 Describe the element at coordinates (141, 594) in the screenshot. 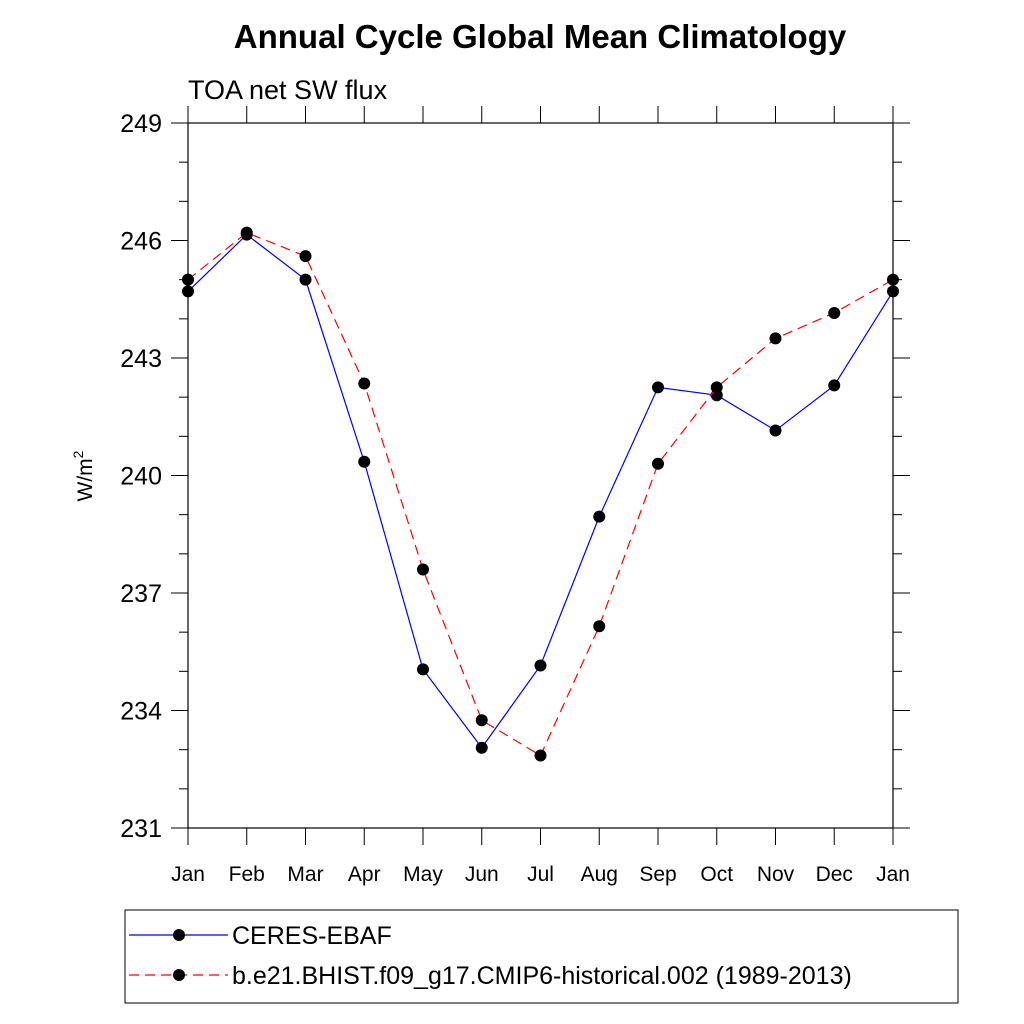

I see `y-tick-label: 237` at that location.